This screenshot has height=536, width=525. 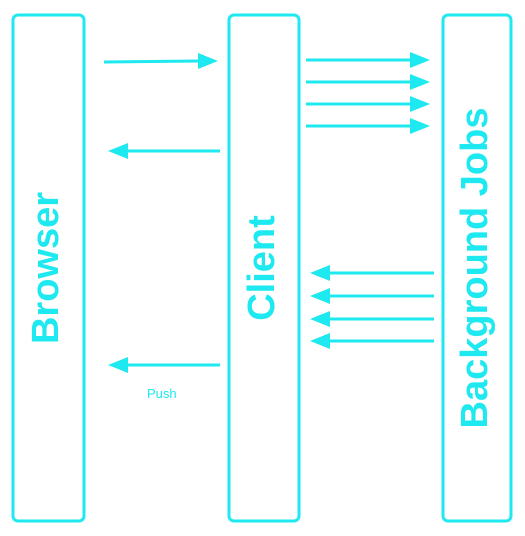 I want to click on push-label: Push, so click(x=162, y=393).